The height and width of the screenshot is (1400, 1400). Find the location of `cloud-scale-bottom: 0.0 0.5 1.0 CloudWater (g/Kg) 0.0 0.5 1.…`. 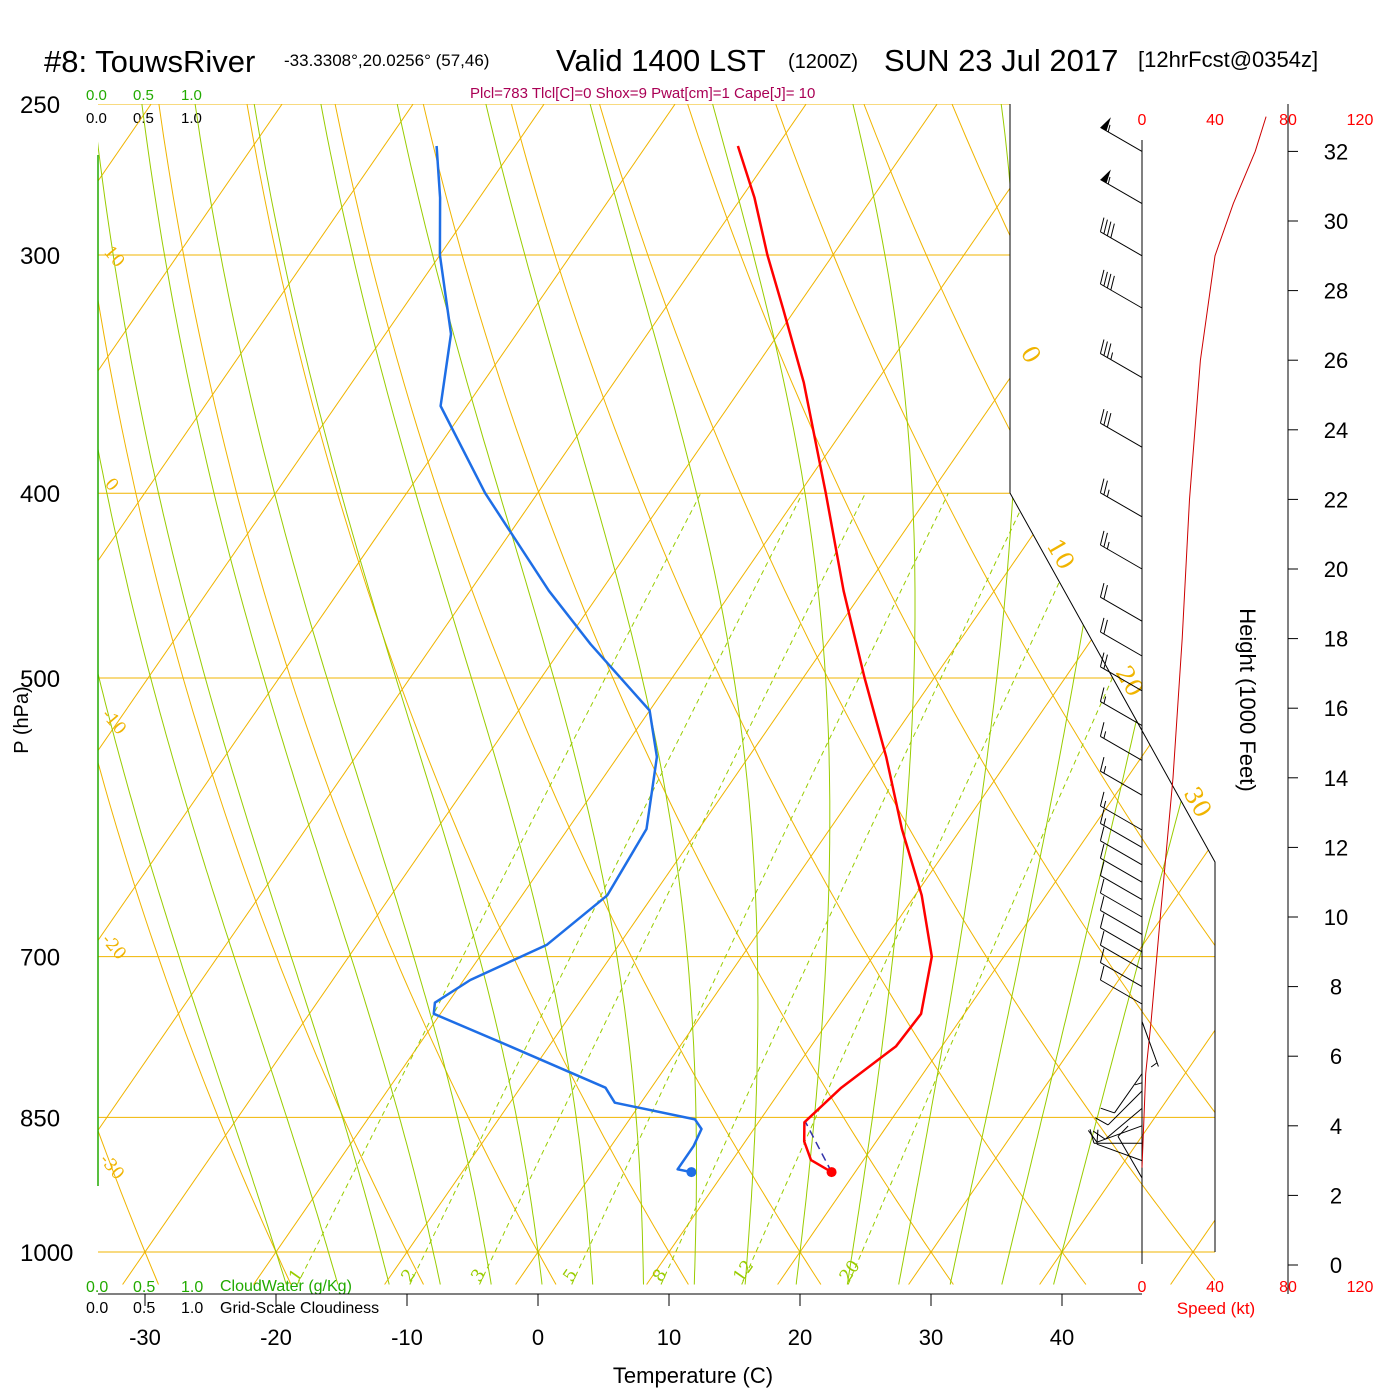

cloud-scale-bottom: 0.0 0.5 1.0 CloudWater (g/Kg) 0.0 0.5 1.… is located at coordinates (232, 1297).